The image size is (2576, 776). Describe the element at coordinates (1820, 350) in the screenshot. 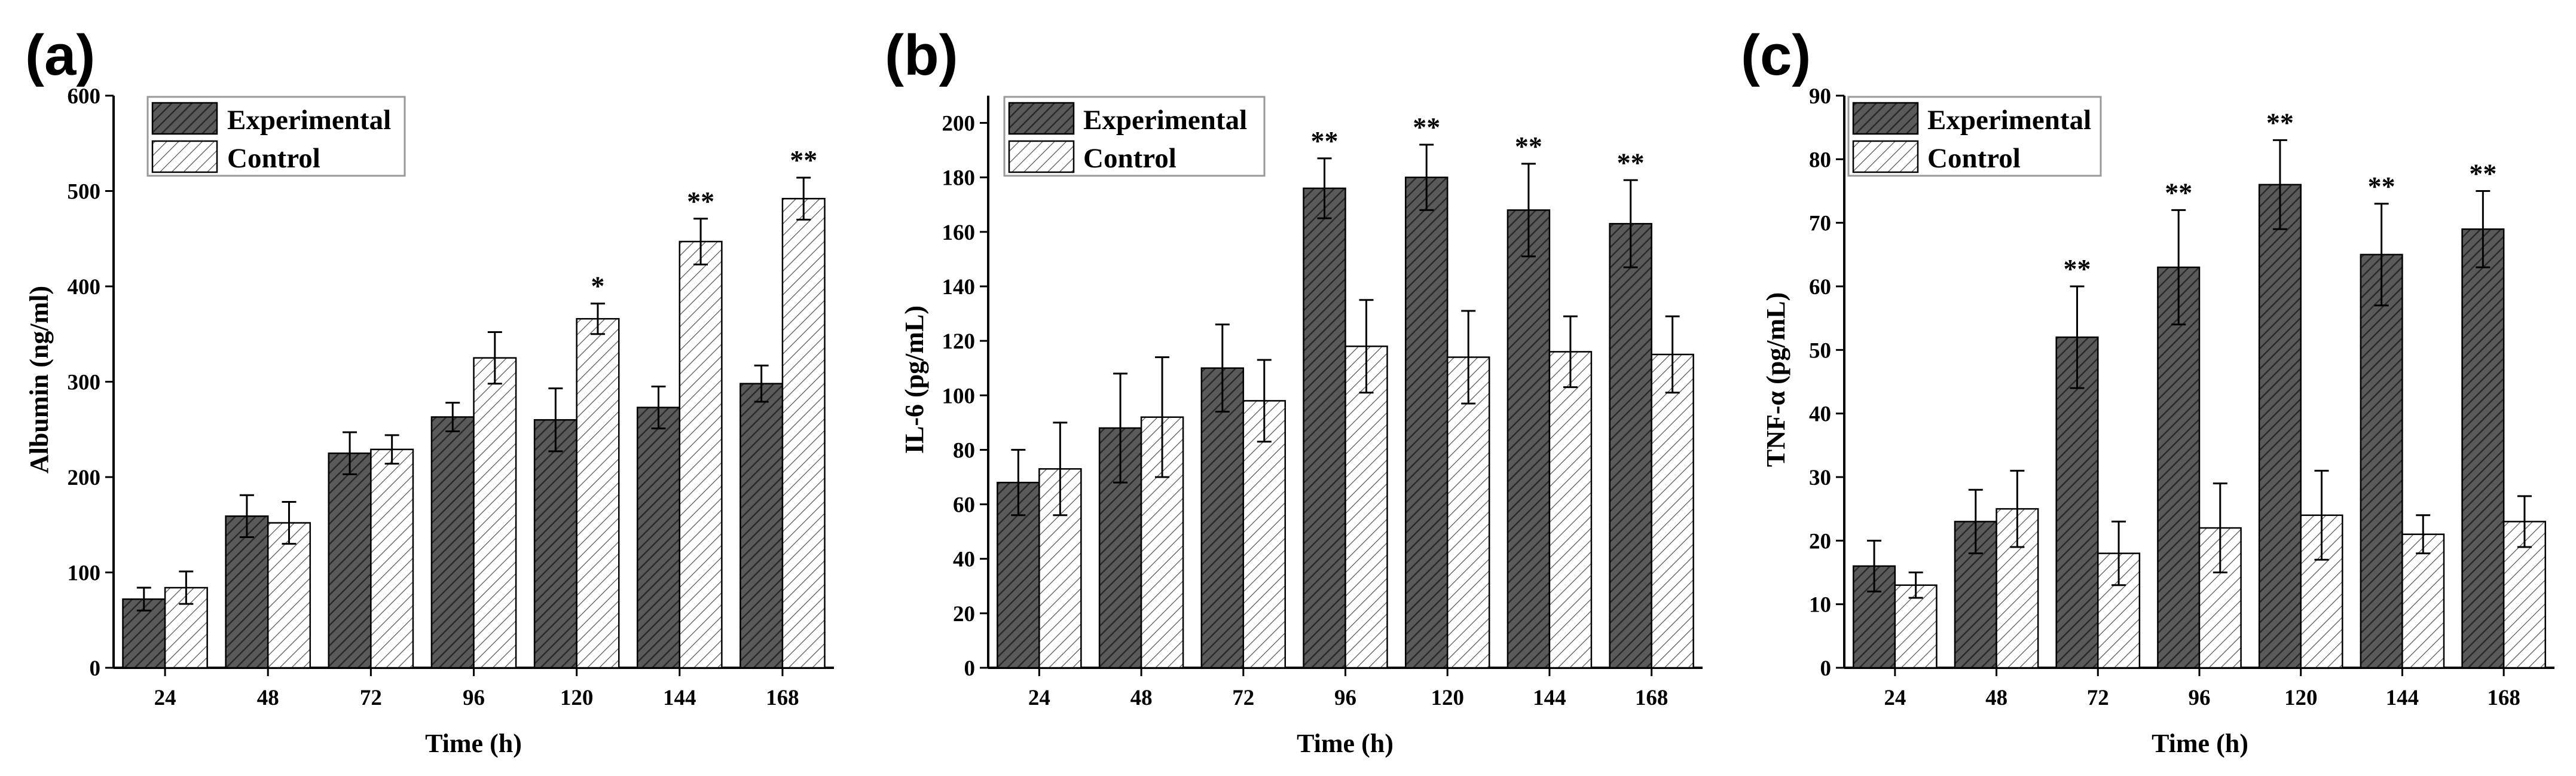

I see `y-tick-label: 50` at that location.